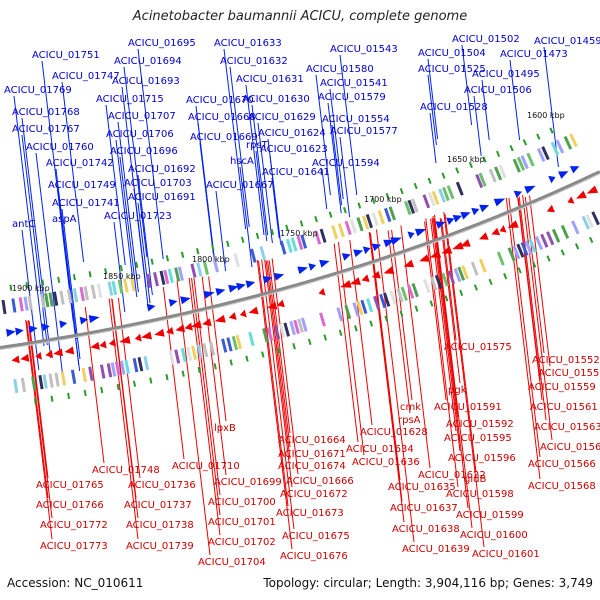 This screenshot has height=600, width=600. I want to click on gene-label-forward: ACICU_01706, so click(140, 134).